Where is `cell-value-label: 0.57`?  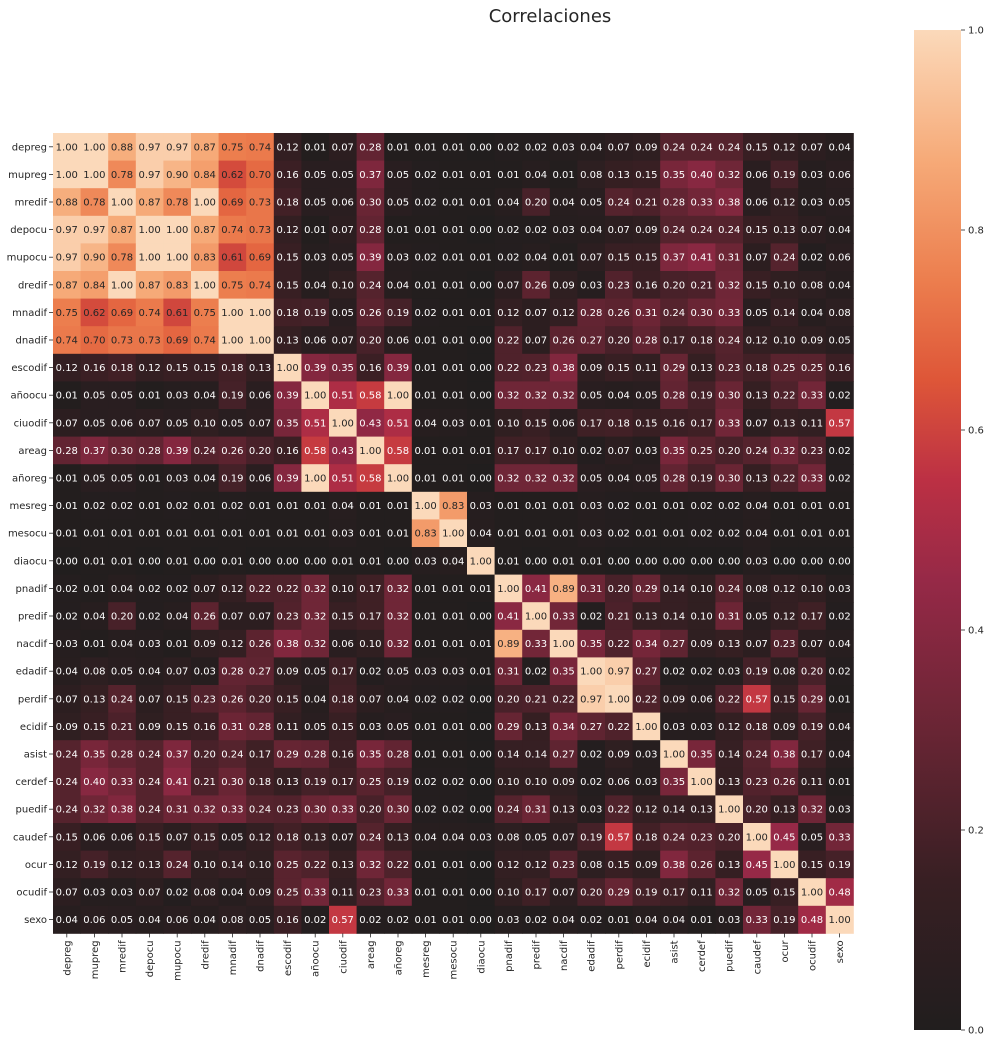
cell-value-label: 0.57 is located at coordinates (619, 837).